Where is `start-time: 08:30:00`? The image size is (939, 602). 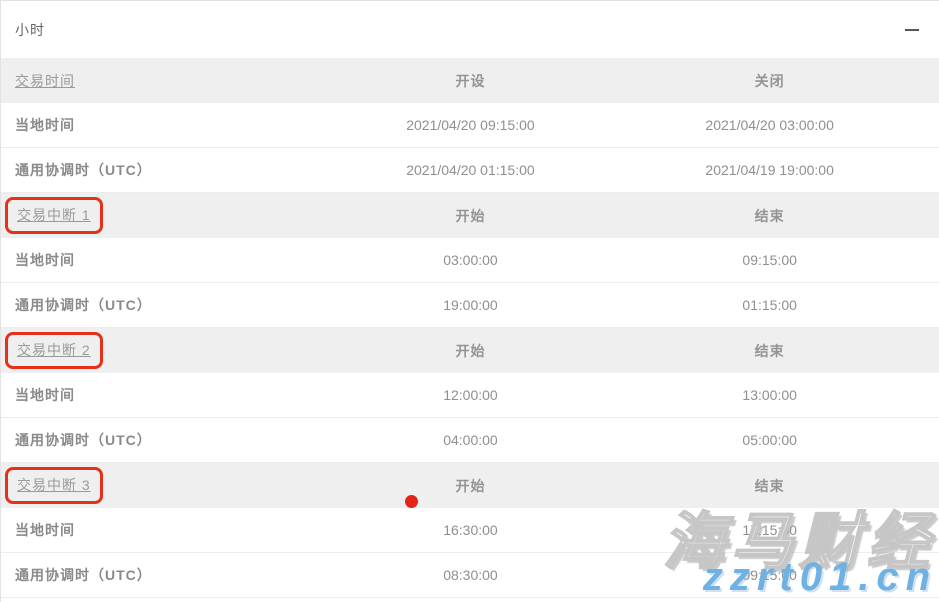
start-time: 08:30:00 is located at coordinates (470, 575).